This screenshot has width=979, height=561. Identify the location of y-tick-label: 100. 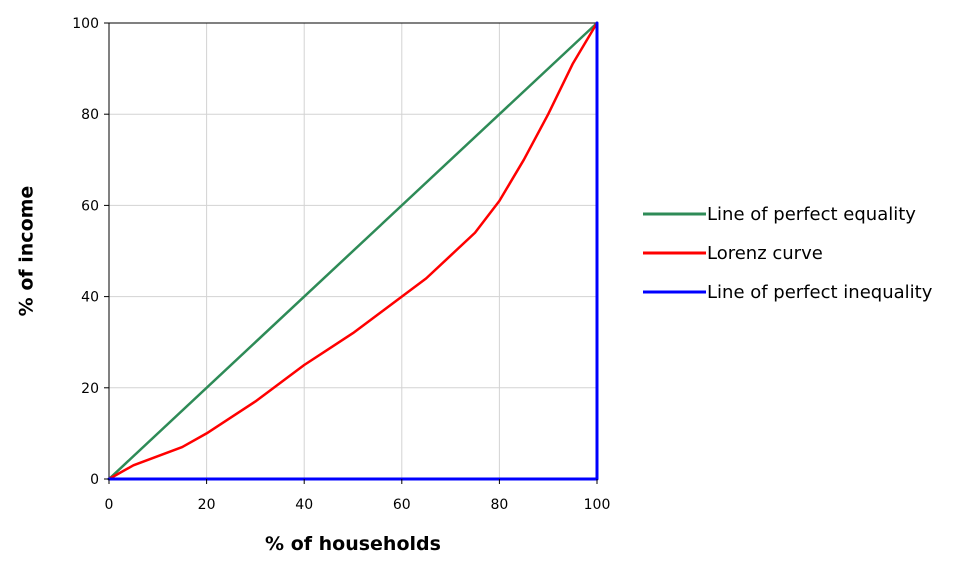
(85, 24).